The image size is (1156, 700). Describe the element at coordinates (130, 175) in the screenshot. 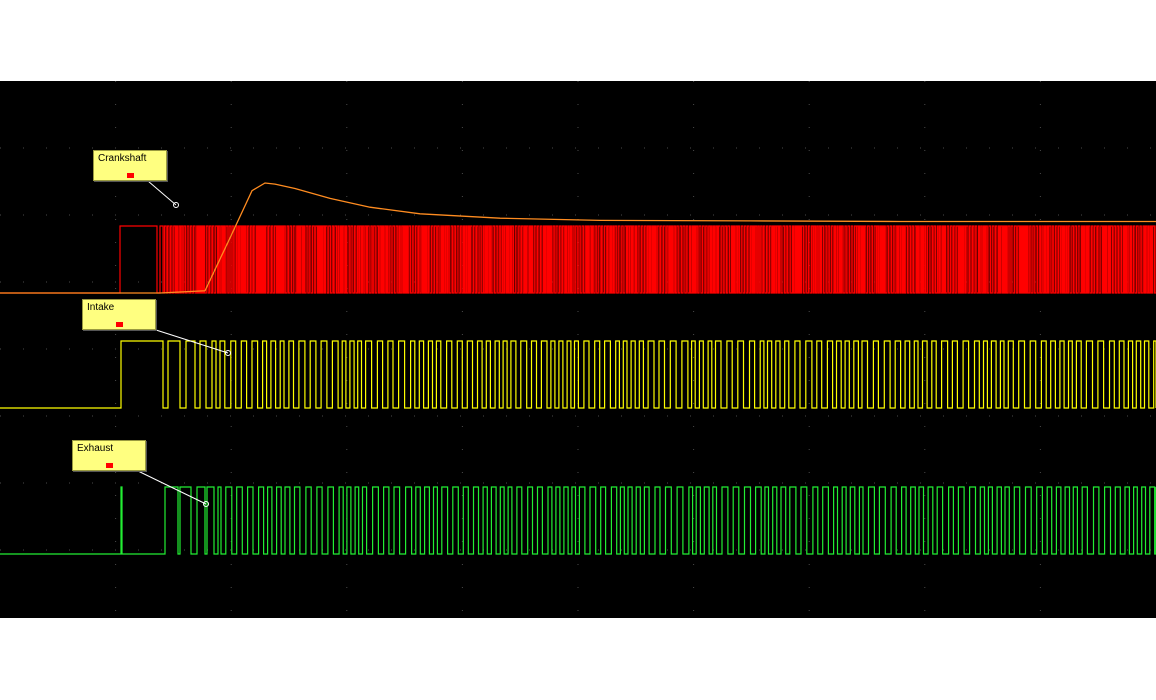

I see `callout-crankshaft-marker` at that location.